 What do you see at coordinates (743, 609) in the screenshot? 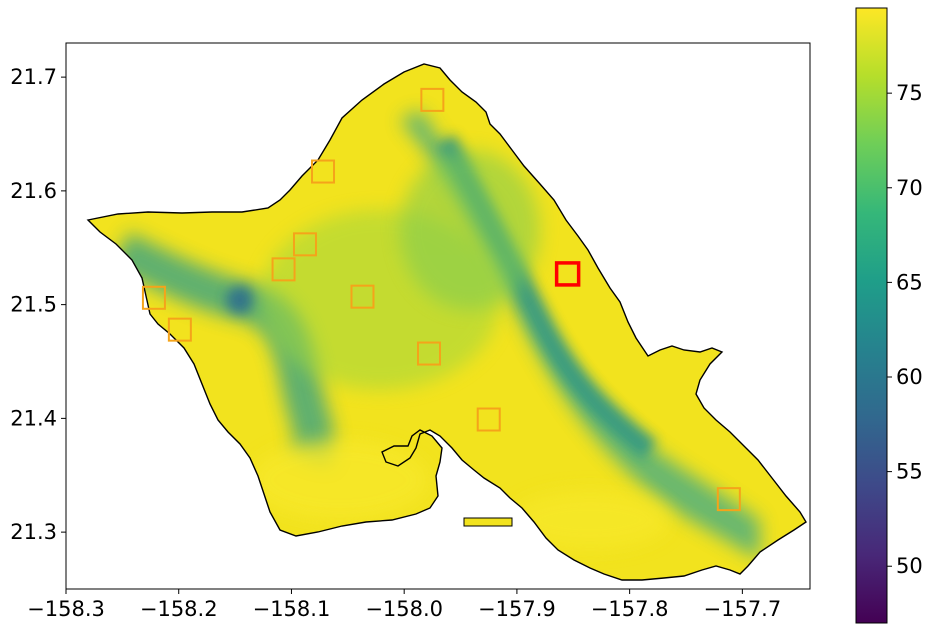
I see `x-tick-label: −157.7` at bounding box center [743, 609].